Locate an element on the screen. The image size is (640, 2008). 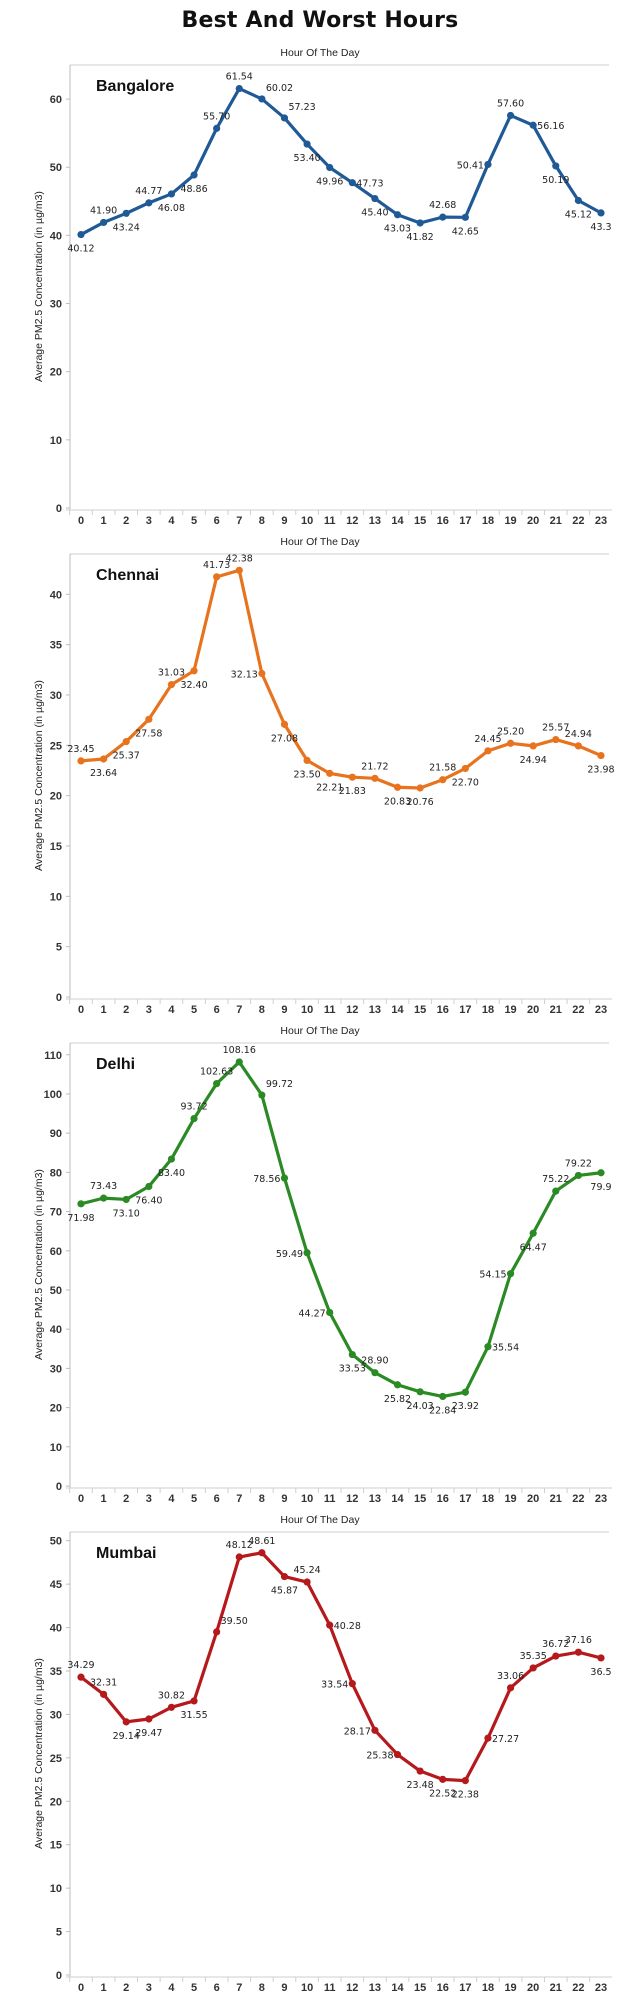
data-label: 43.3 is located at coordinates (600, 227).